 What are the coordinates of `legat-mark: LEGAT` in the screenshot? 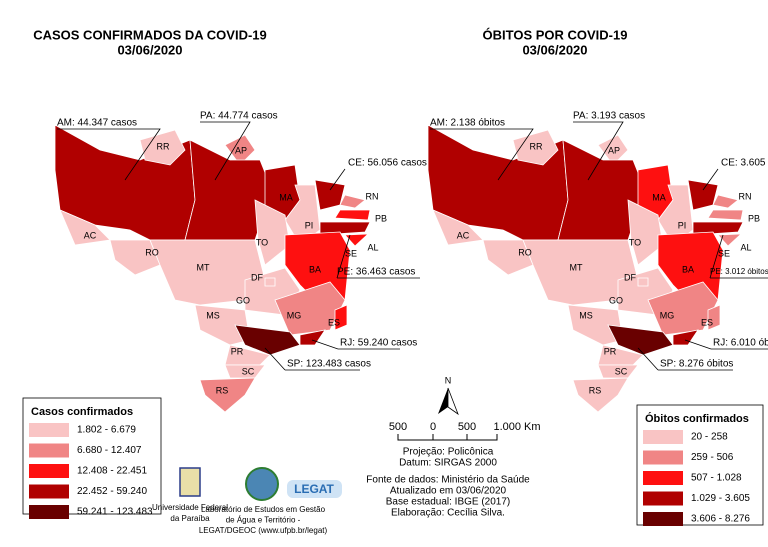 It's located at (314, 489).